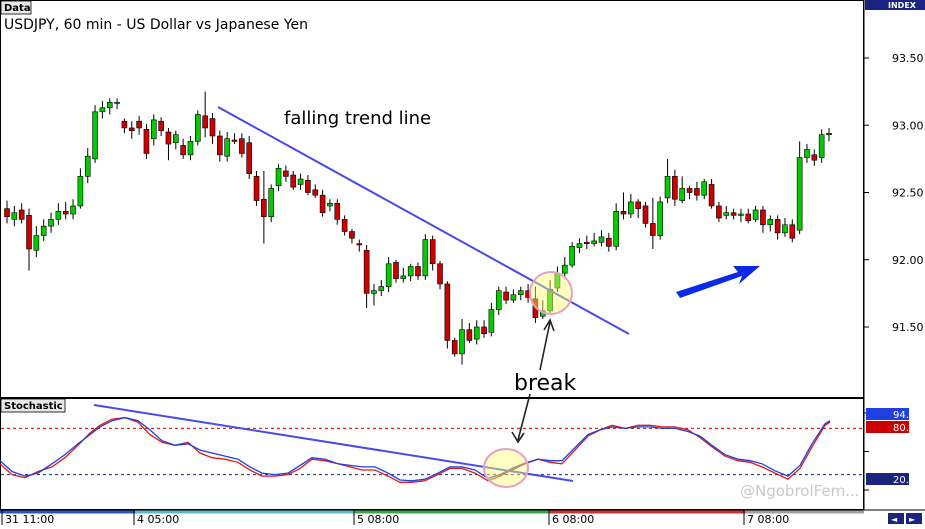  Describe the element at coordinates (907, 428) in the screenshot. I see `overbought-text: 80.00` at that location.